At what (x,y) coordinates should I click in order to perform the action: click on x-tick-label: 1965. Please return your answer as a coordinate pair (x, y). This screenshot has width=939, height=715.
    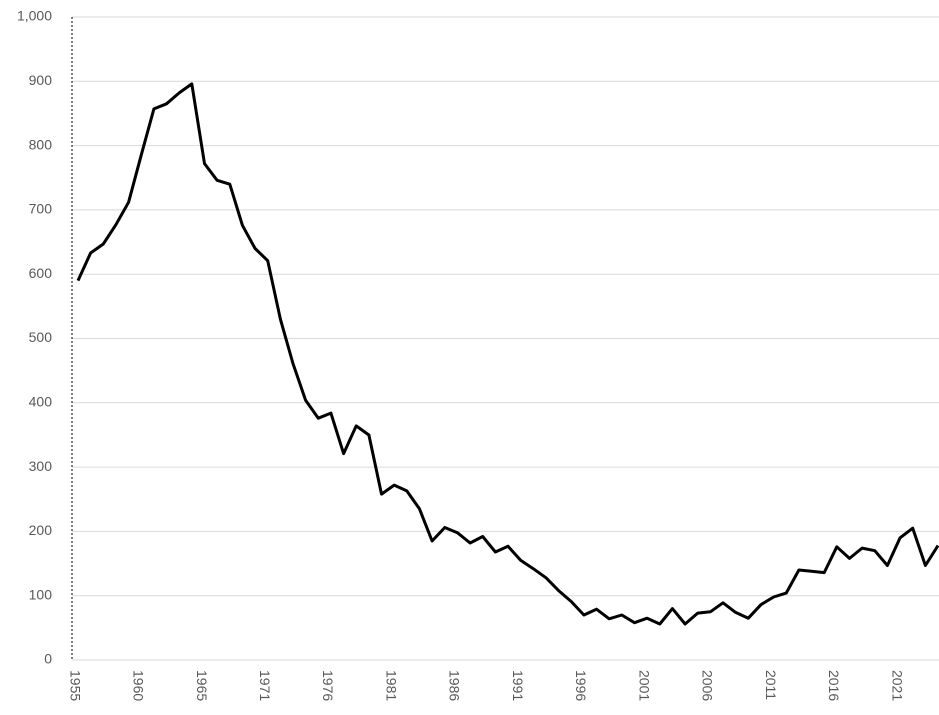
    Looking at the image, I should click on (202, 685).